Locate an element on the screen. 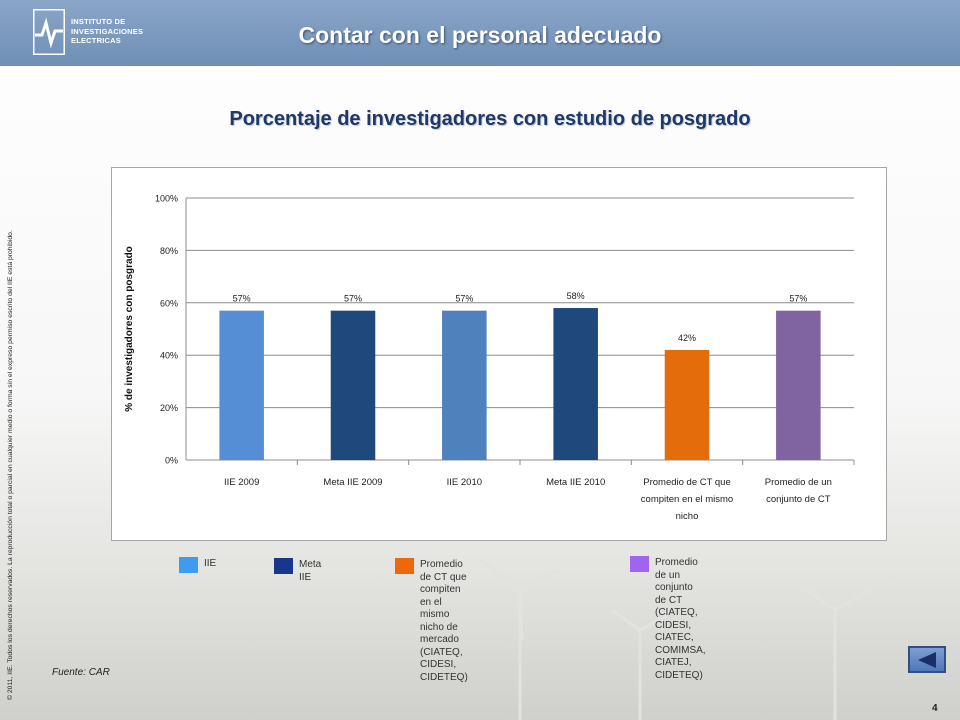 This screenshot has width=960, height=720. legend-line: CIDESI, CIDETEQ) is located at coordinates (444, 671).